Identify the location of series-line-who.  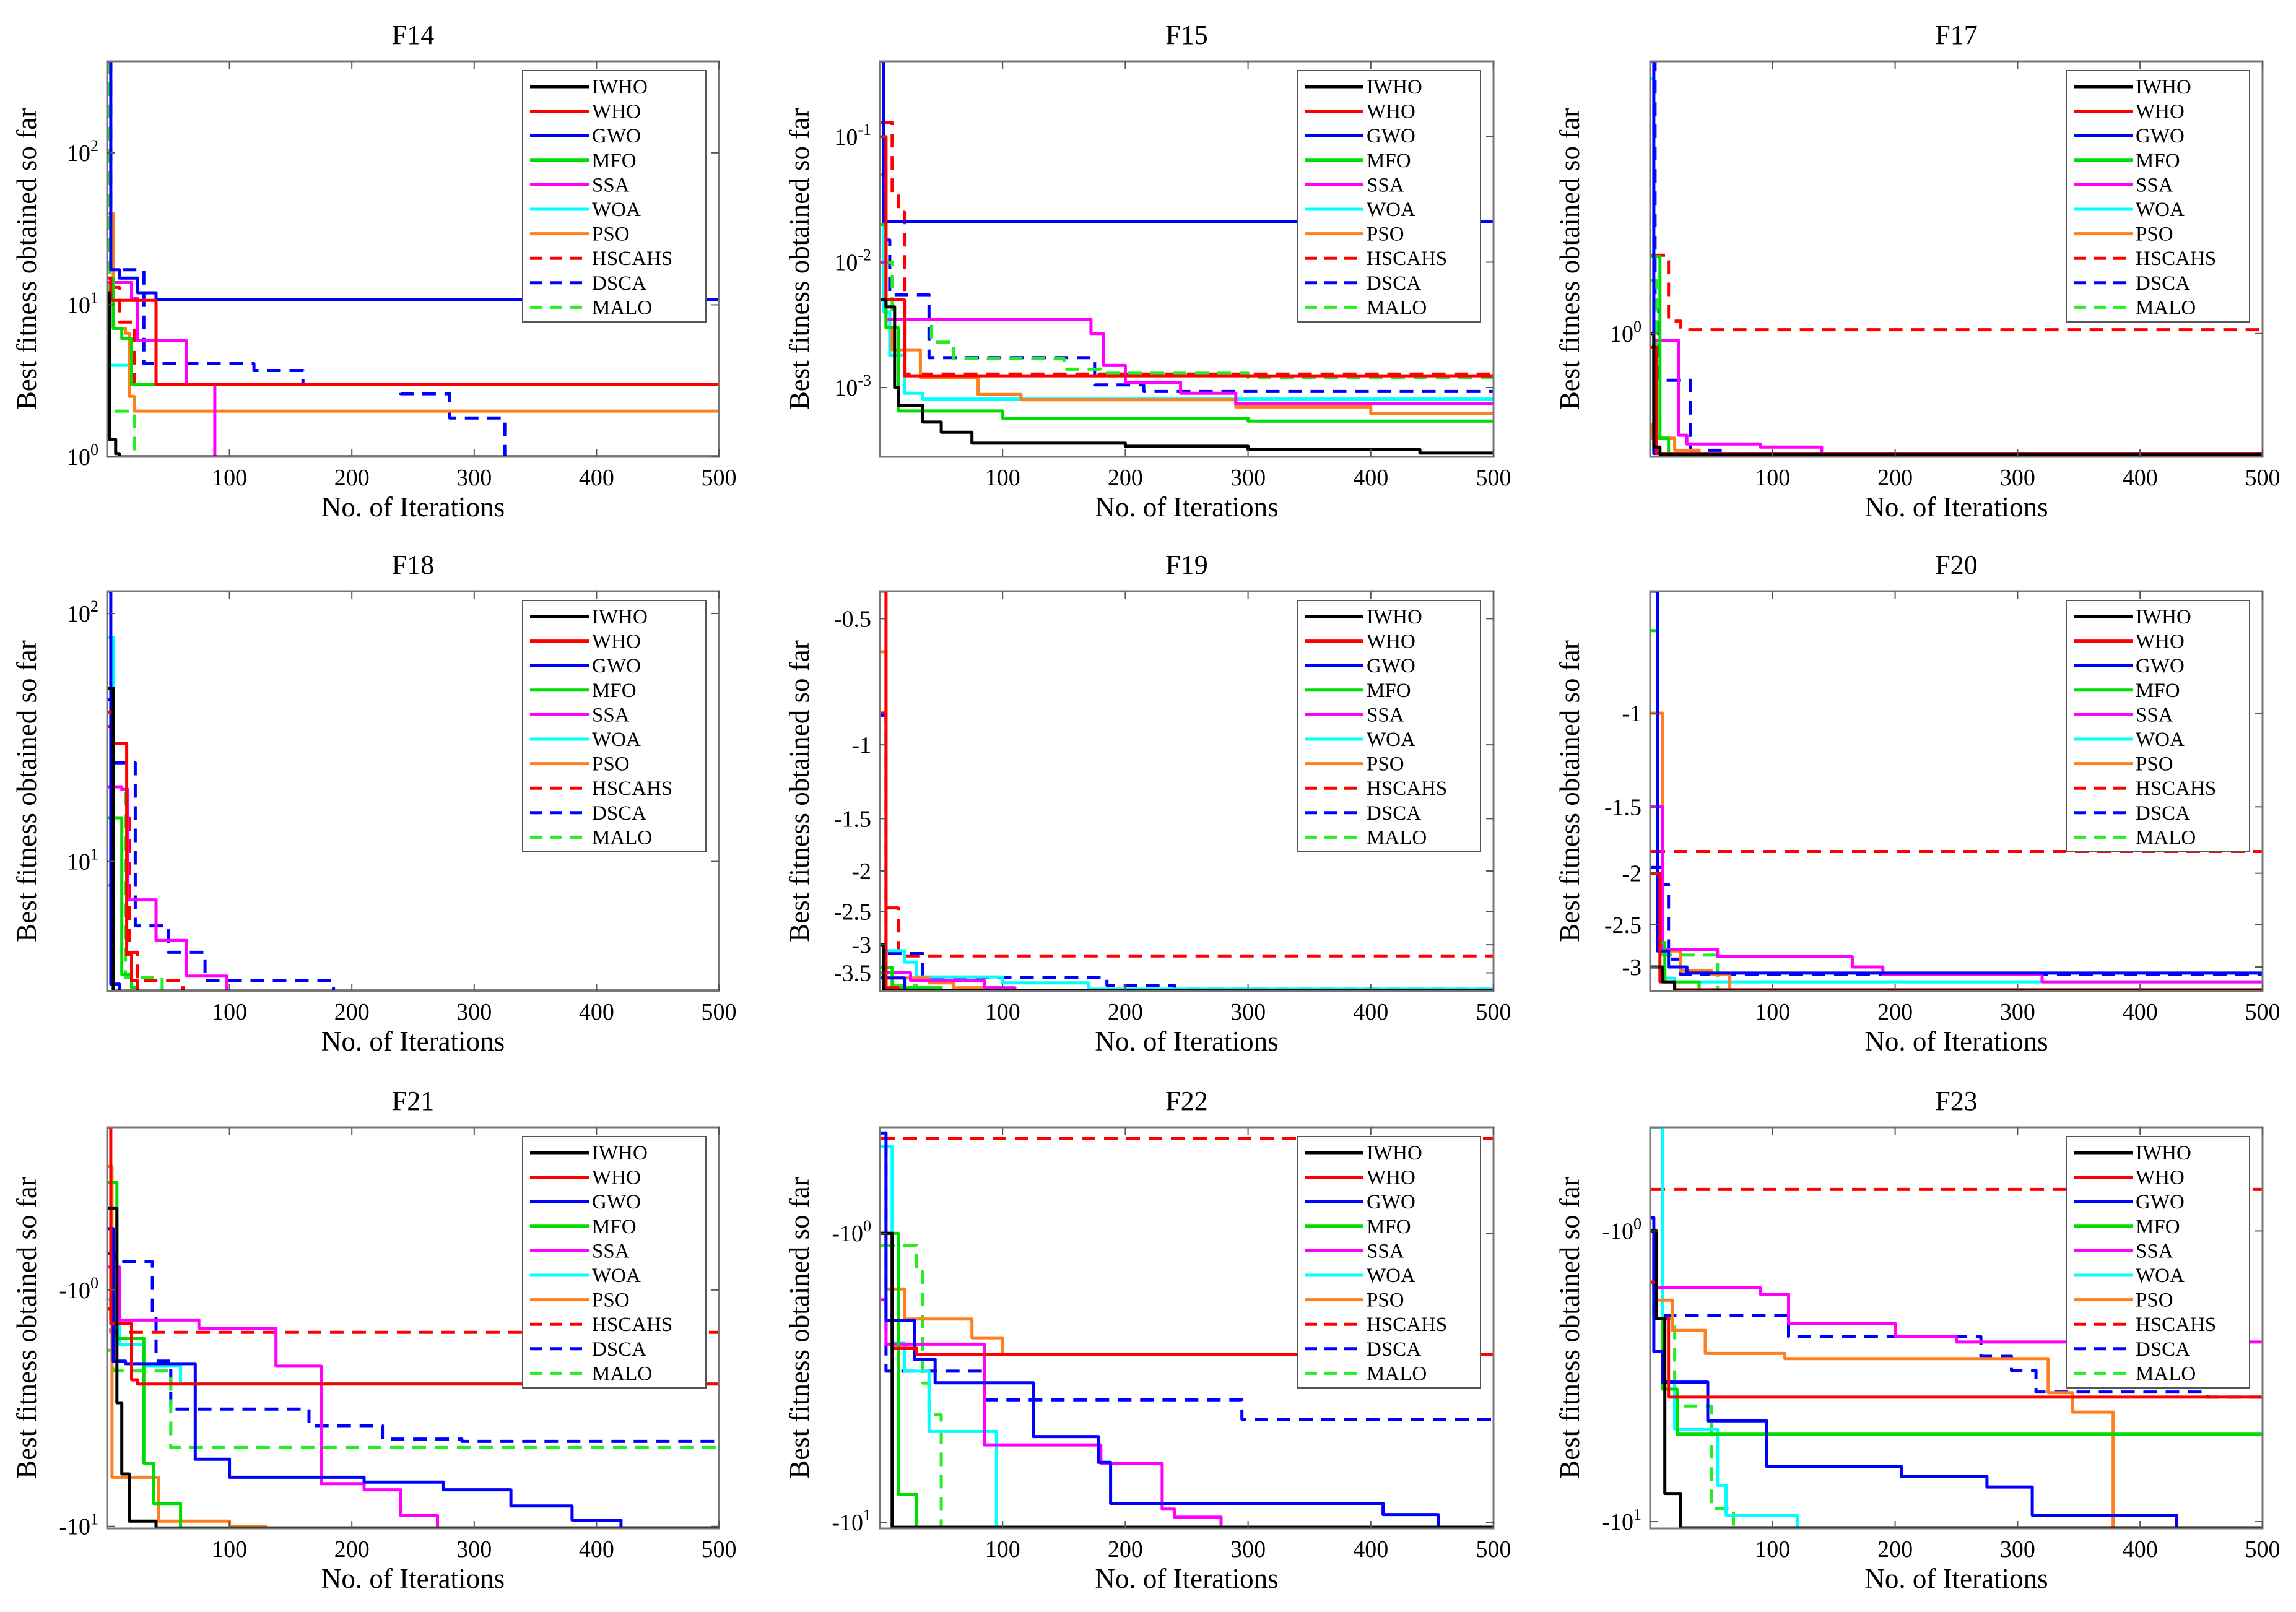
(413, 331).